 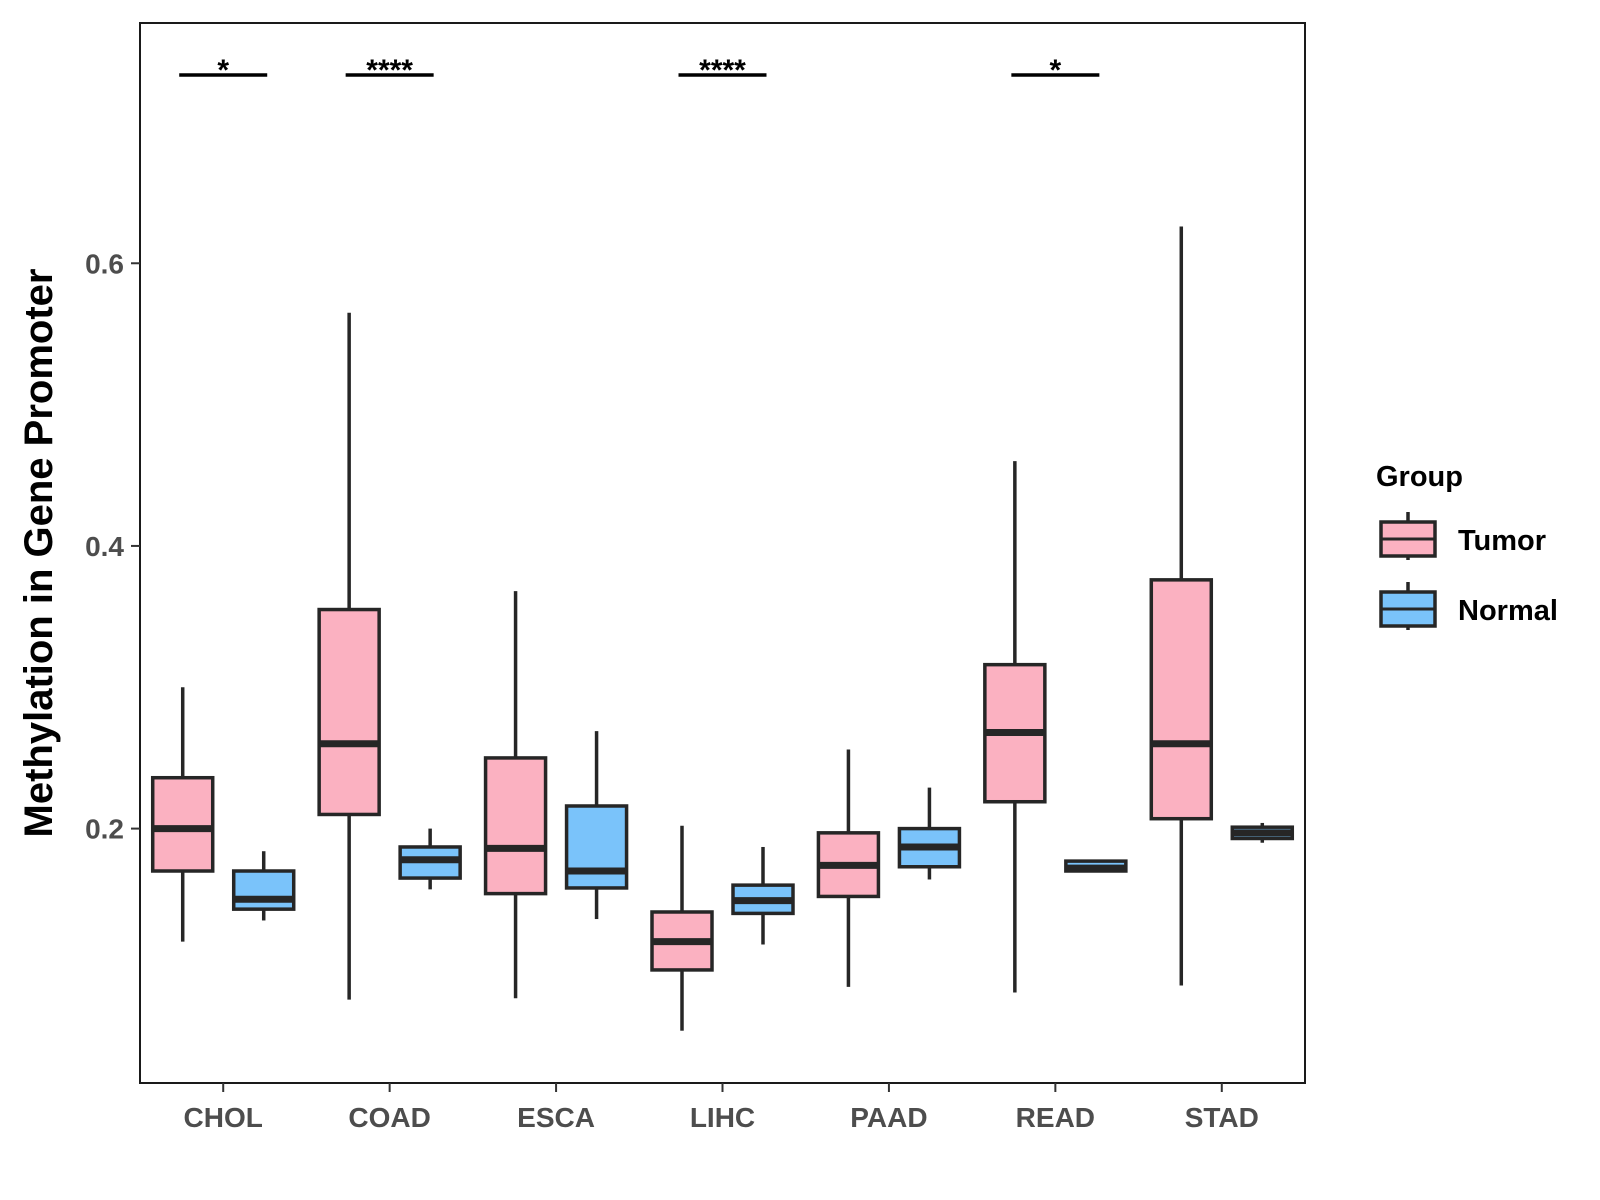 I want to click on box-esca-tumor, so click(x=515, y=795).